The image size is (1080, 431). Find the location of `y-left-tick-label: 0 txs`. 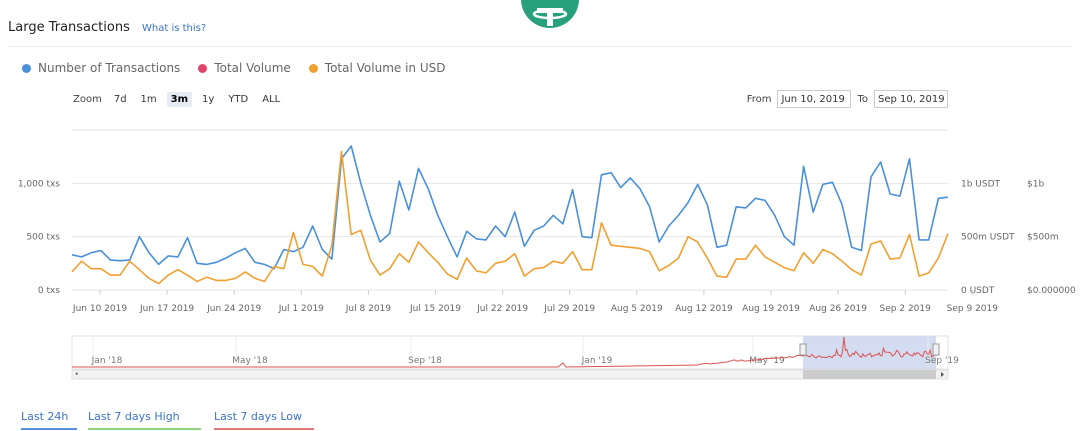

y-left-tick-label: 0 txs is located at coordinates (49, 291).